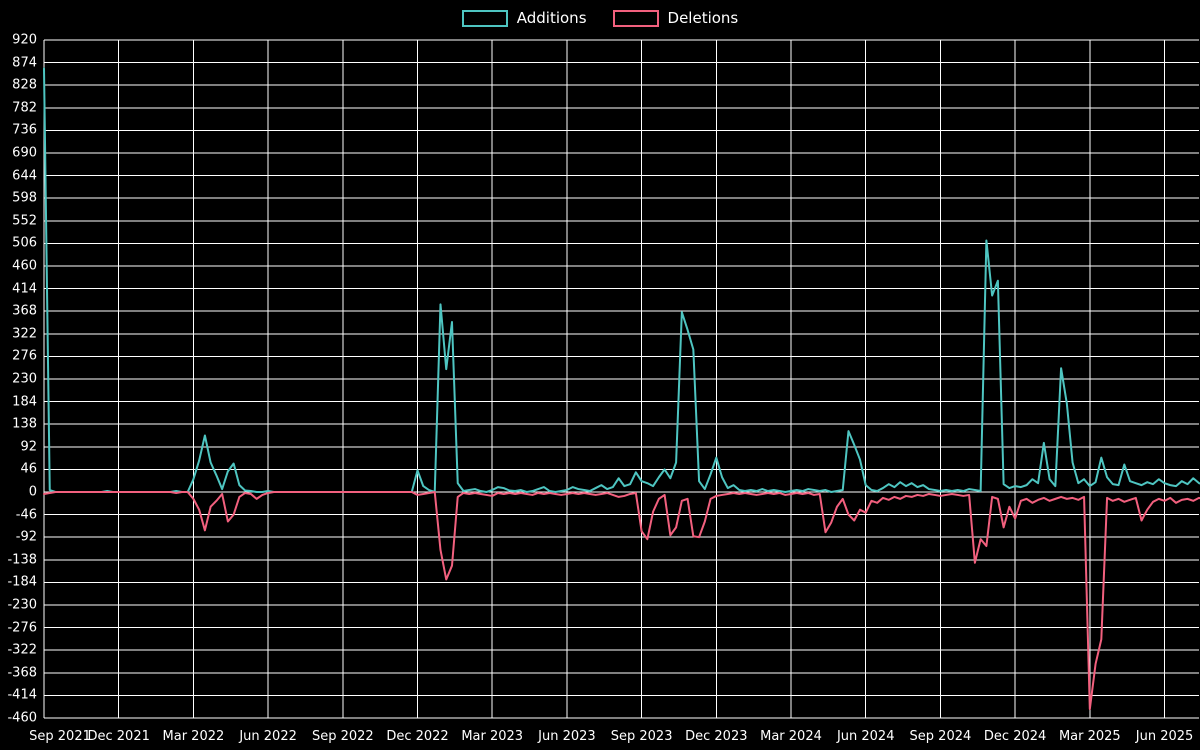 This screenshot has width=1200, height=750. What do you see at coordinates (24, 243) in the screenshot?
I see `y-axis-tick-label: 506` at bounding box center [24, 243].